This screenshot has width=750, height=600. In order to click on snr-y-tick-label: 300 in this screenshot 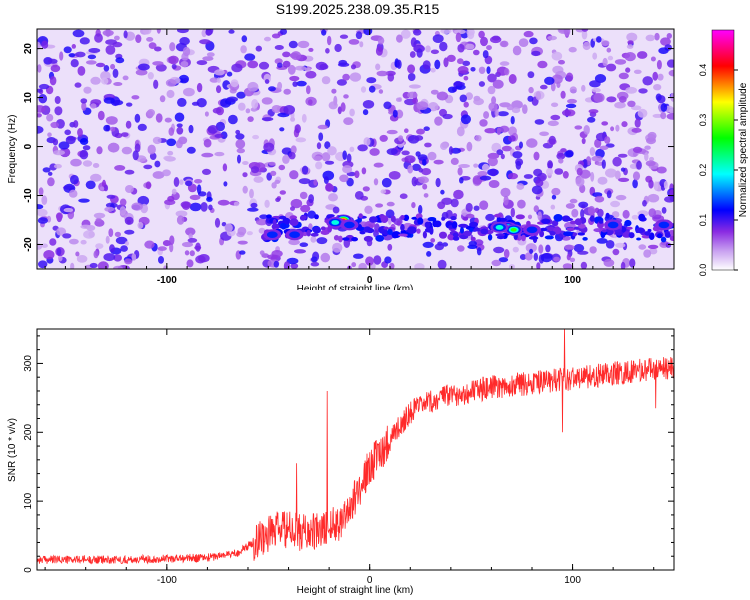, I will do `click(28, 363)`.